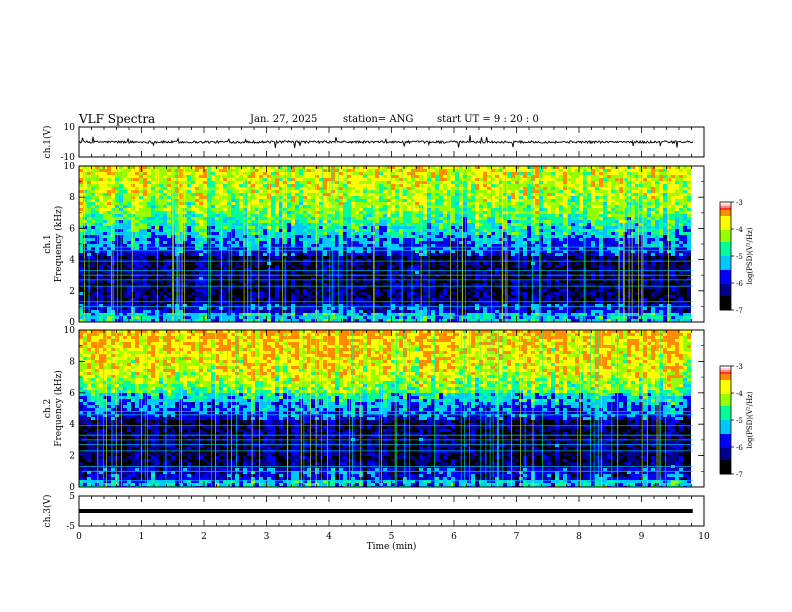  What do you see at coordinates (392, 546) in the screenshot?
I see `x-axis-label: Time (min)` at bounding box center [392, 546].